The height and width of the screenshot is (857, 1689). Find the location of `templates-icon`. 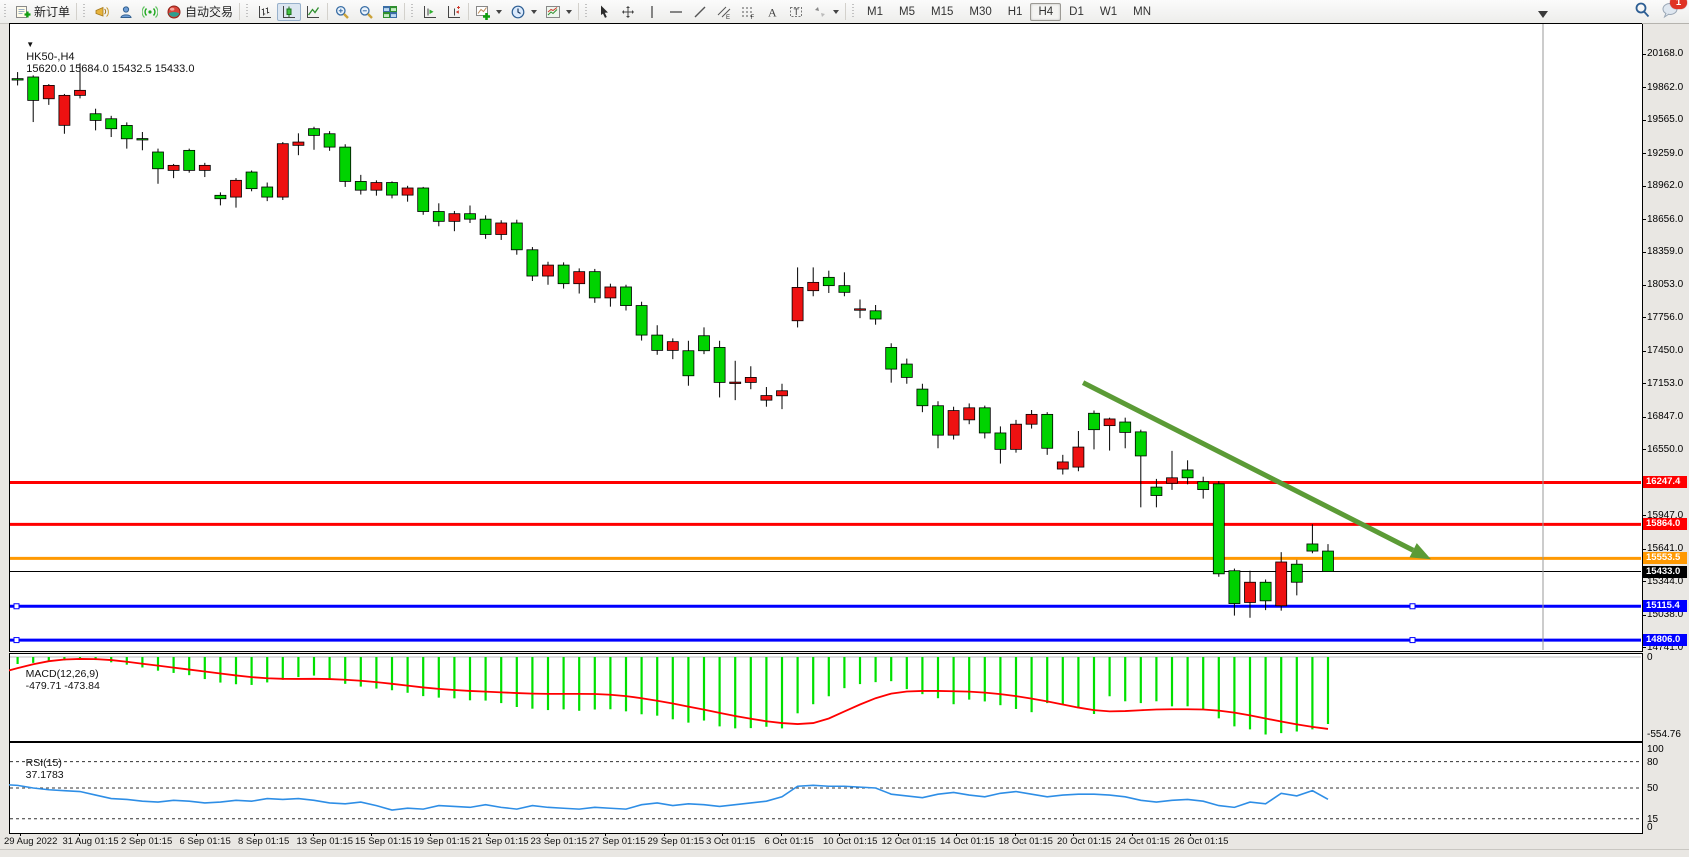

templates-icon is located at coordinates (553, 12).